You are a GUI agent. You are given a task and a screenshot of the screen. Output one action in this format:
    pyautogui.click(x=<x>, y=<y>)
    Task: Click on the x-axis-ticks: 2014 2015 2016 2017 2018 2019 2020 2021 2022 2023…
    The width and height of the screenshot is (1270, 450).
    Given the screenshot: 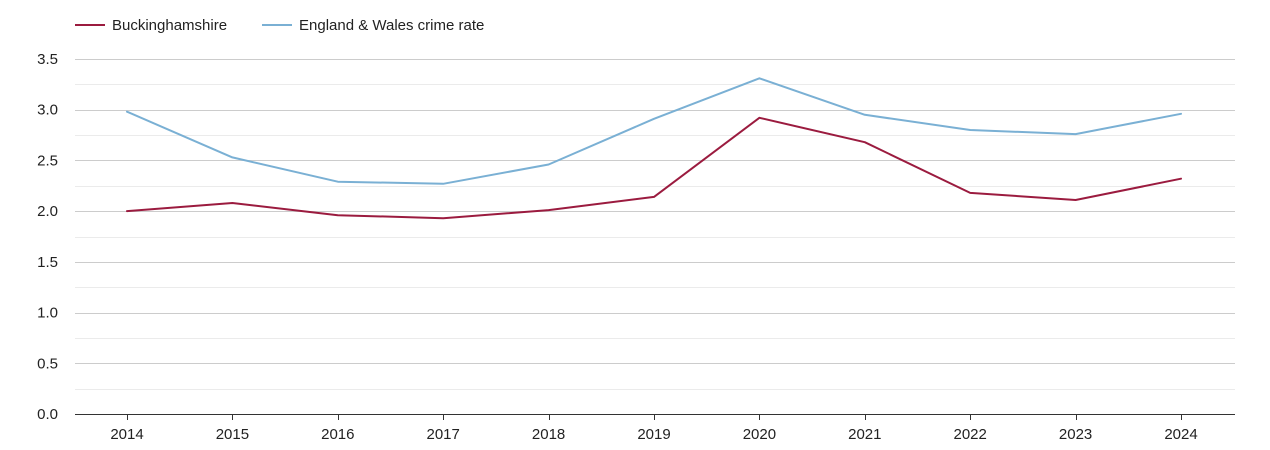 What is the action you would take?
    pyautogui.click(x=654, y=428)
    